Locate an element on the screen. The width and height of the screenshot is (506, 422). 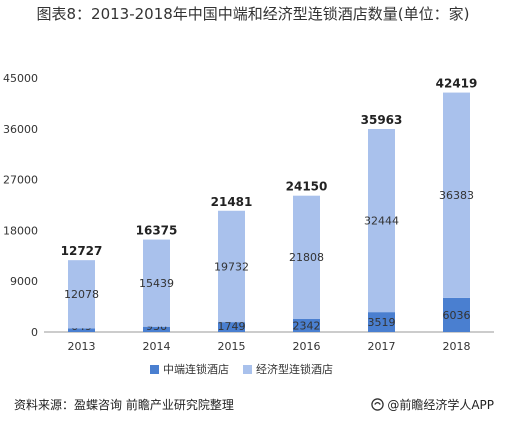
legend-item-mid-range: 中端连锁酒店 is located at coordinates (189, 369).